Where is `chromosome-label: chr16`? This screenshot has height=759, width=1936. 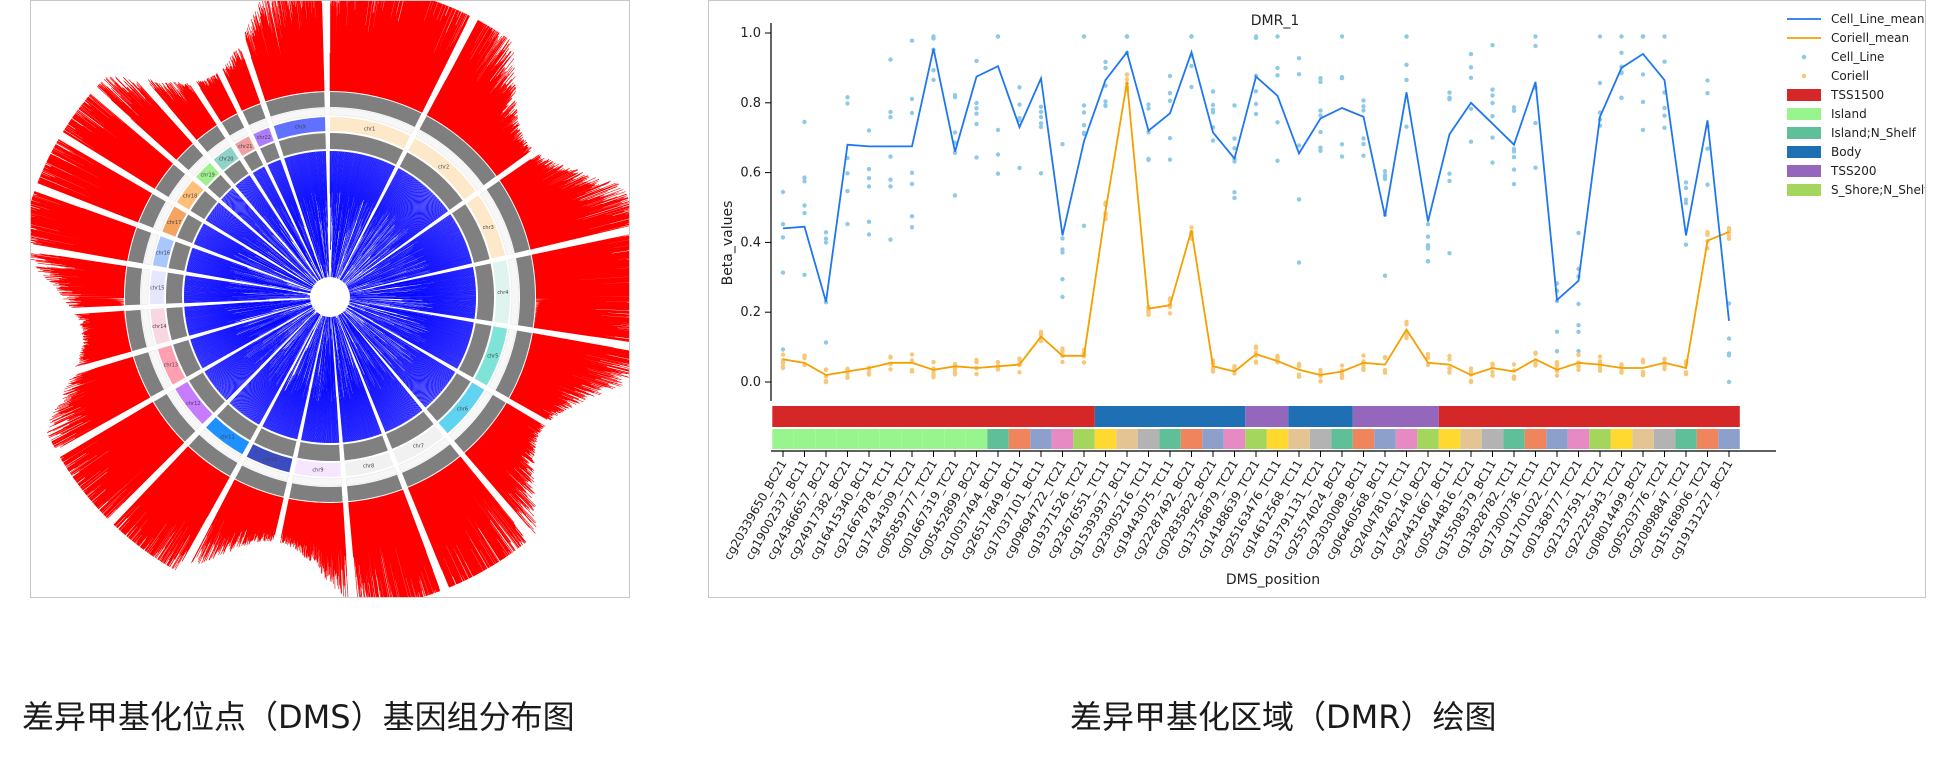 chromosome-label: chr16 is located at coordinates (163, 253).